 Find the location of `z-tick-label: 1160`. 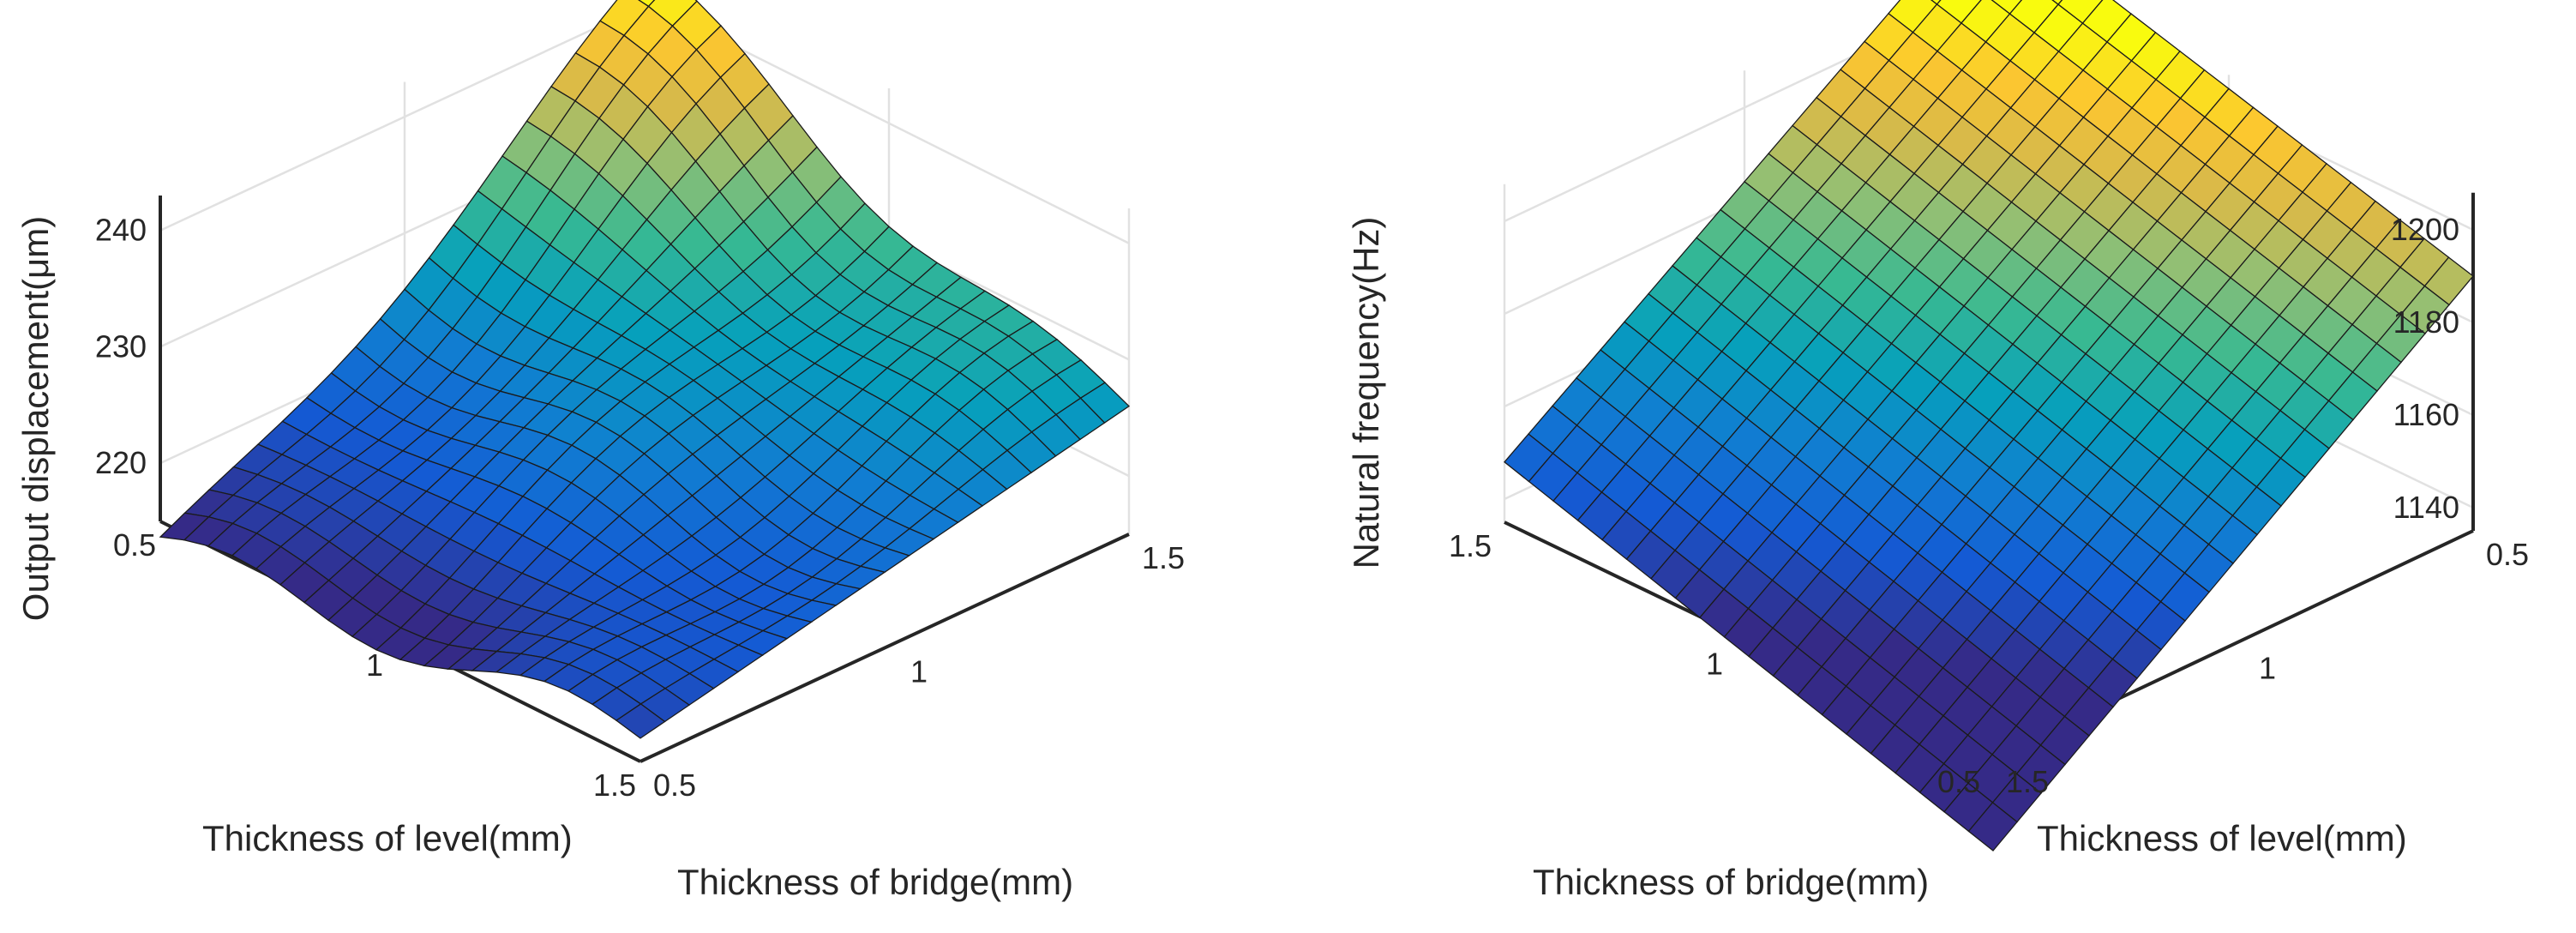

z-tick-label: 1160 is located at coordinates (2426, 414).